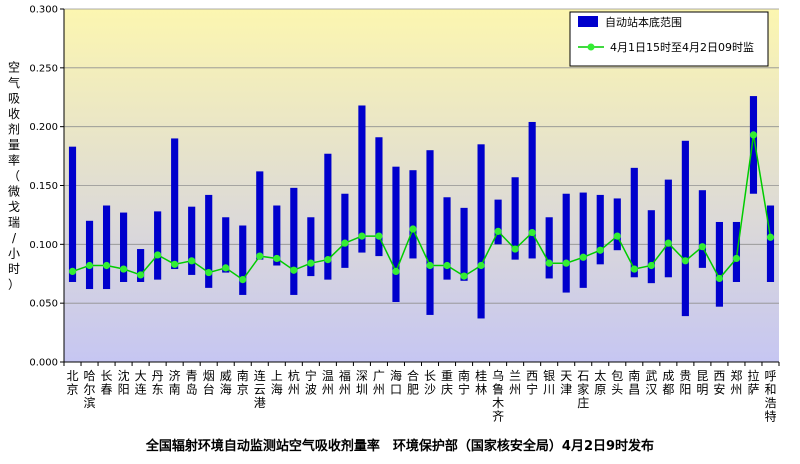 The height and width of the screenshot is (464, 800). Describe the element at coordinates (294, 382) in the screenshot. I see `x-tick-label: 杭州` at that location.